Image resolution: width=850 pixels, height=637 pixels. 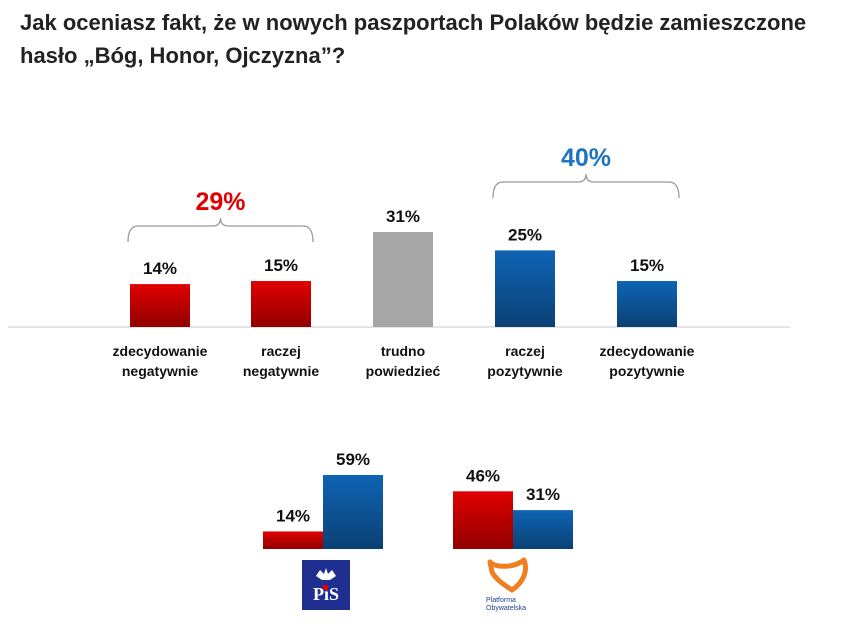 What do you see at coordinates (281, 371) in the screenshot?
I see `category-label-1-1: negatywnie` at bounding box center [281, 371].